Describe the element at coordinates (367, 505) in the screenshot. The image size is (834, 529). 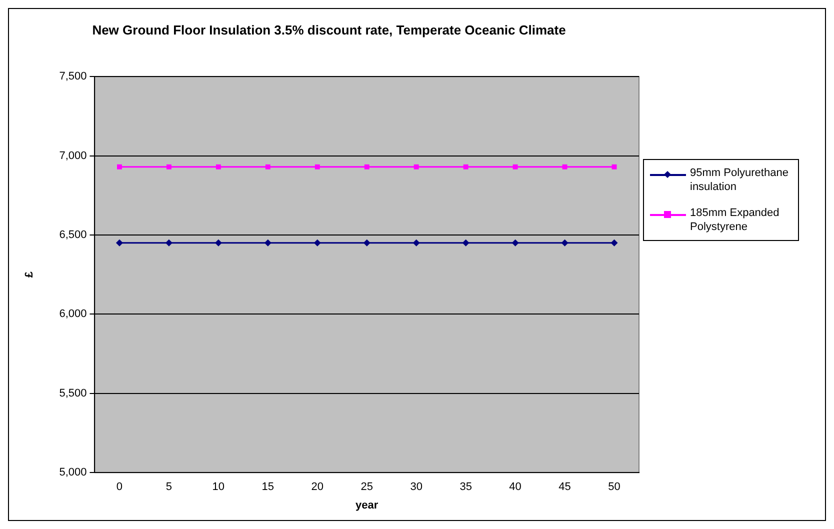
I see `x-axis-title: year` at that location.